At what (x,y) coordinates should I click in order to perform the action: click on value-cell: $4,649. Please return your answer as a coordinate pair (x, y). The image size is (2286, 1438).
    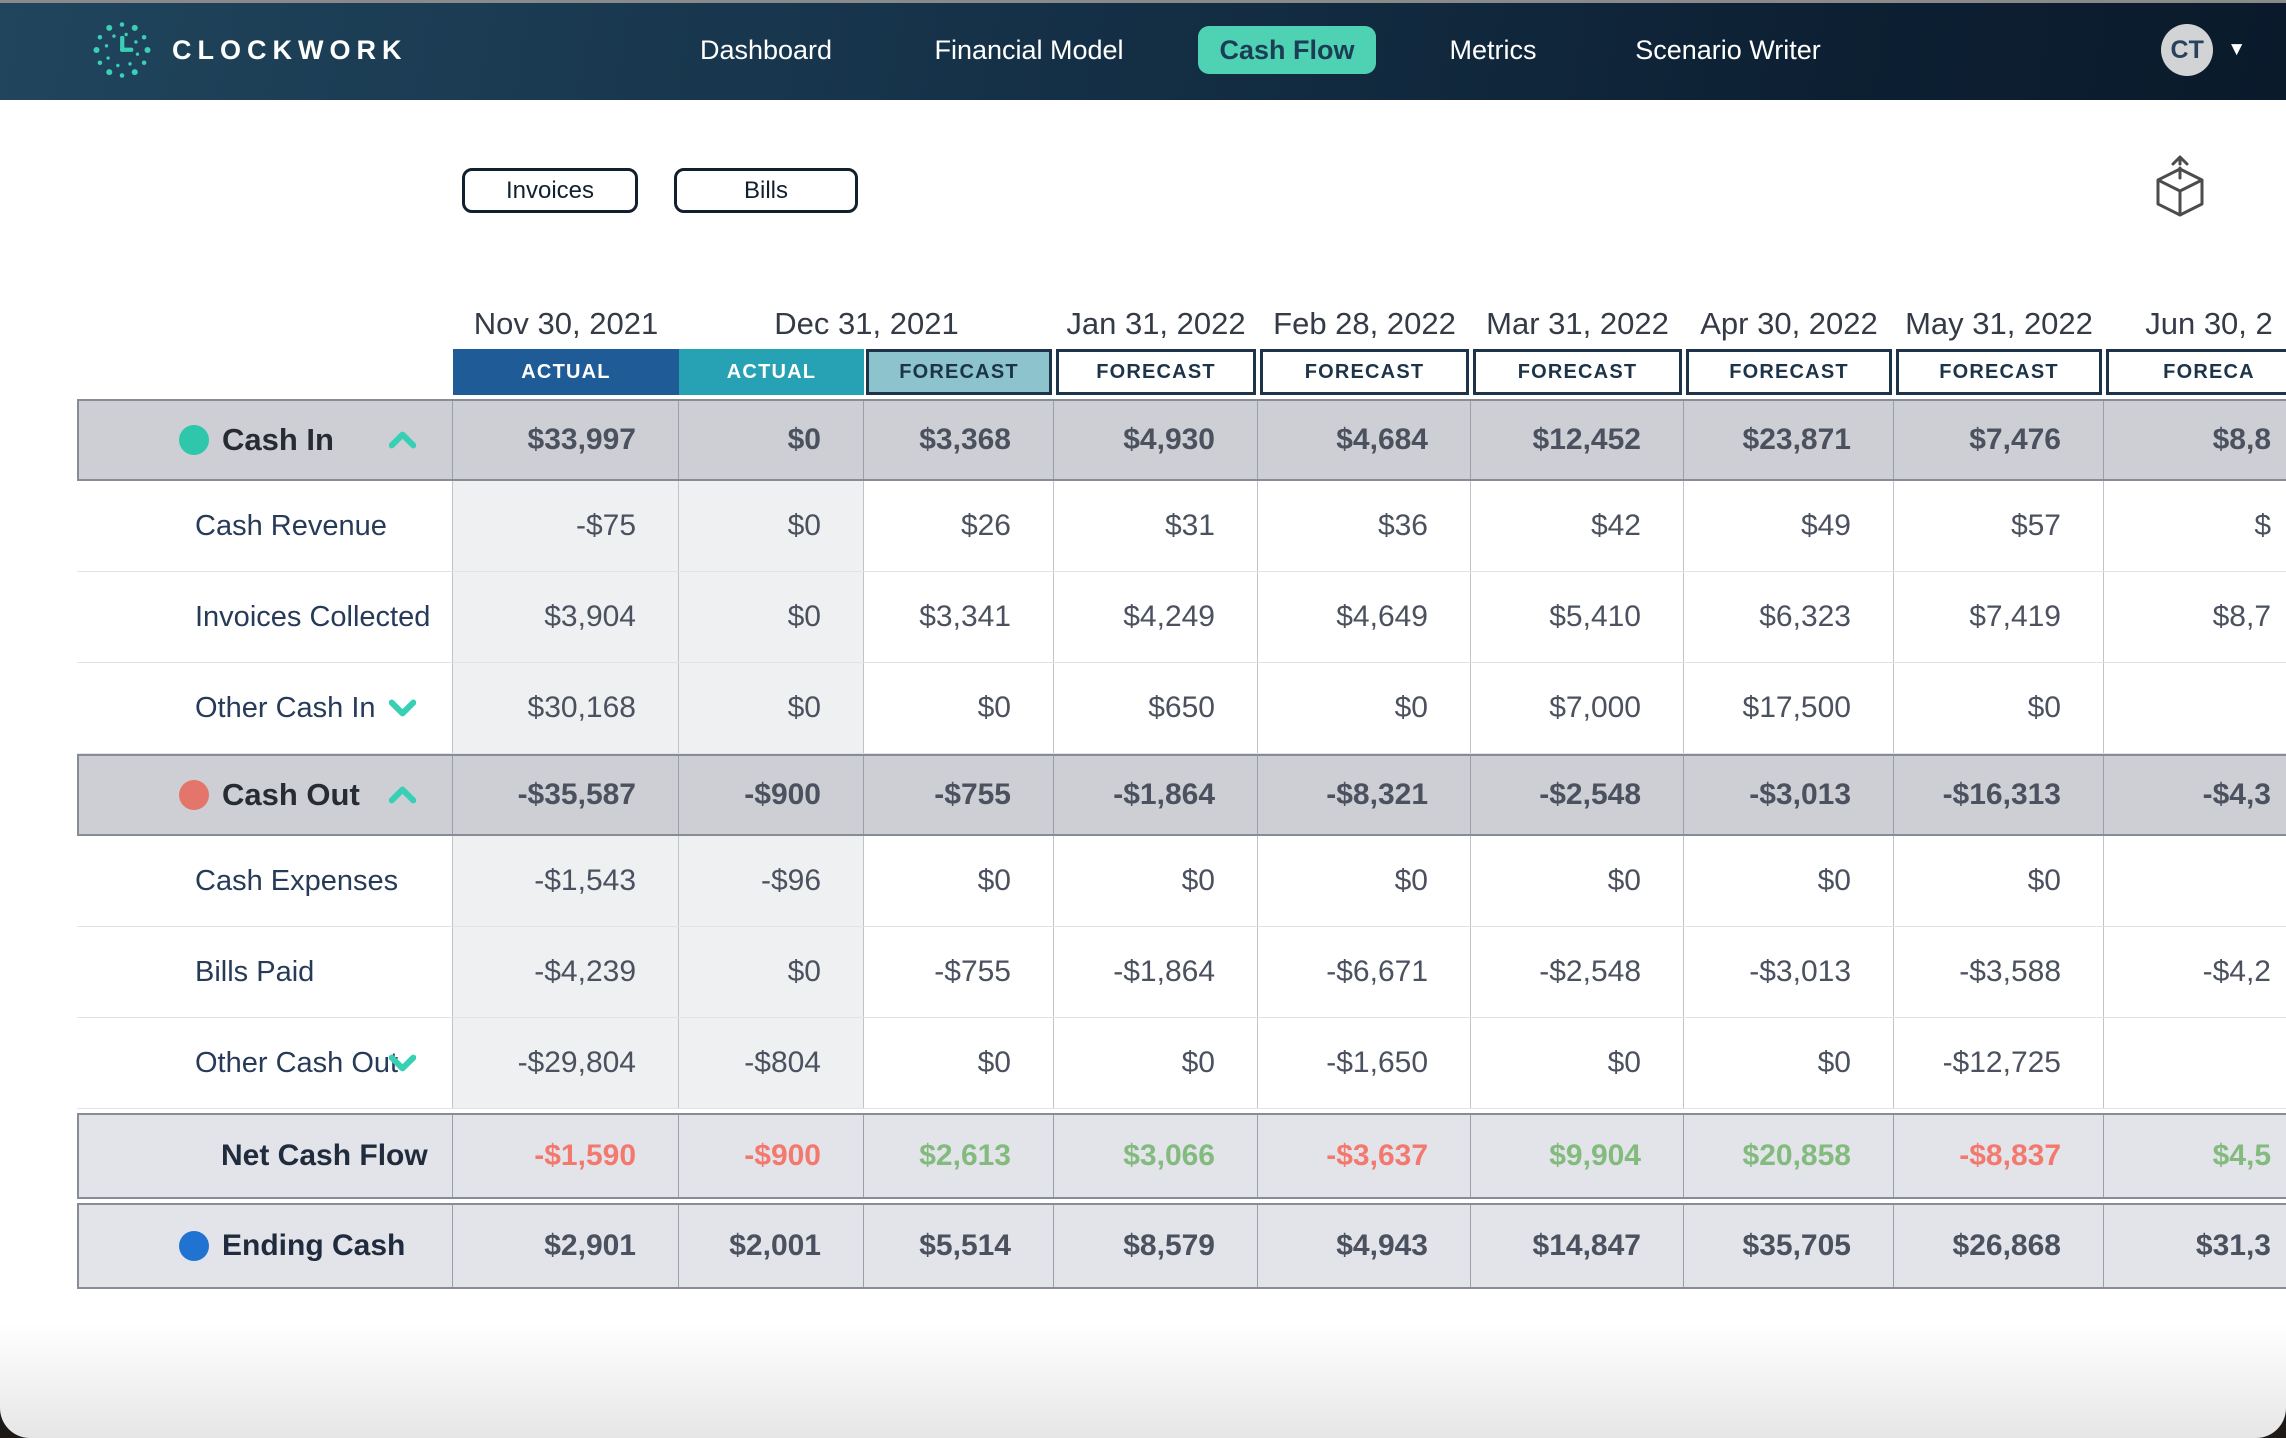
    Looking at the image, I should click on (1364, 617).